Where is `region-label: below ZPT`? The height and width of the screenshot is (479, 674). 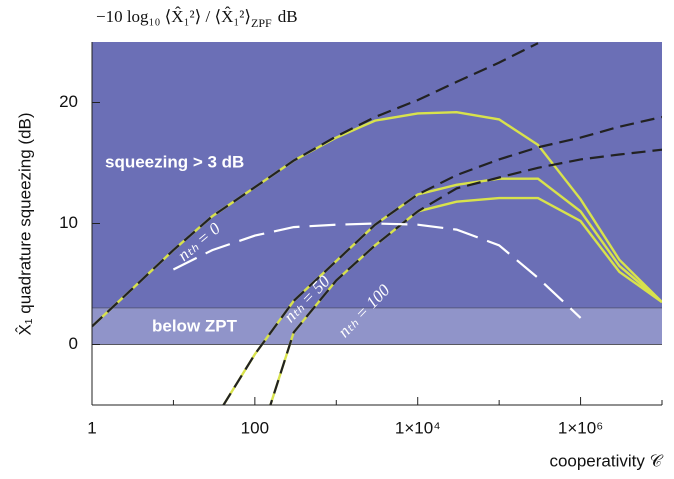
region-label: below ZPT is located at coordinates (195, 325).